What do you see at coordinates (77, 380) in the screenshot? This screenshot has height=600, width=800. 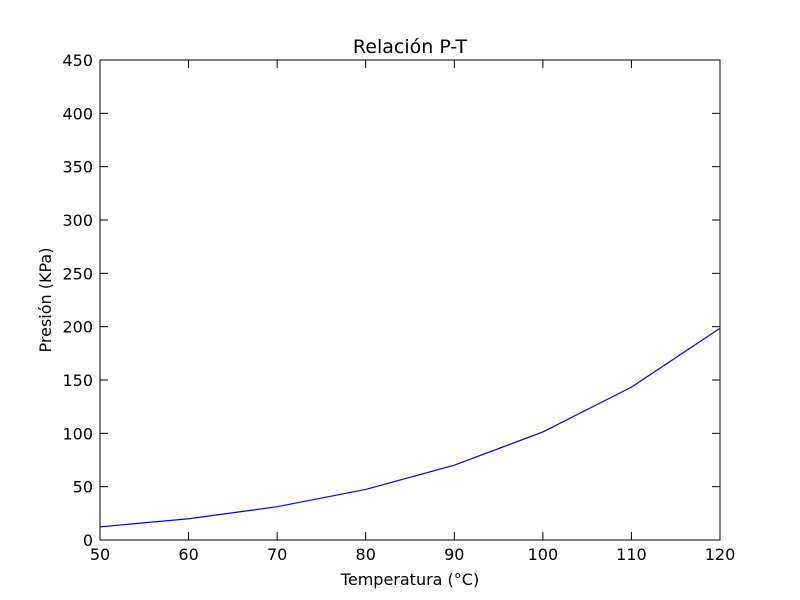 I see `y-tick-label: 150` at bounding box center [77, 380].